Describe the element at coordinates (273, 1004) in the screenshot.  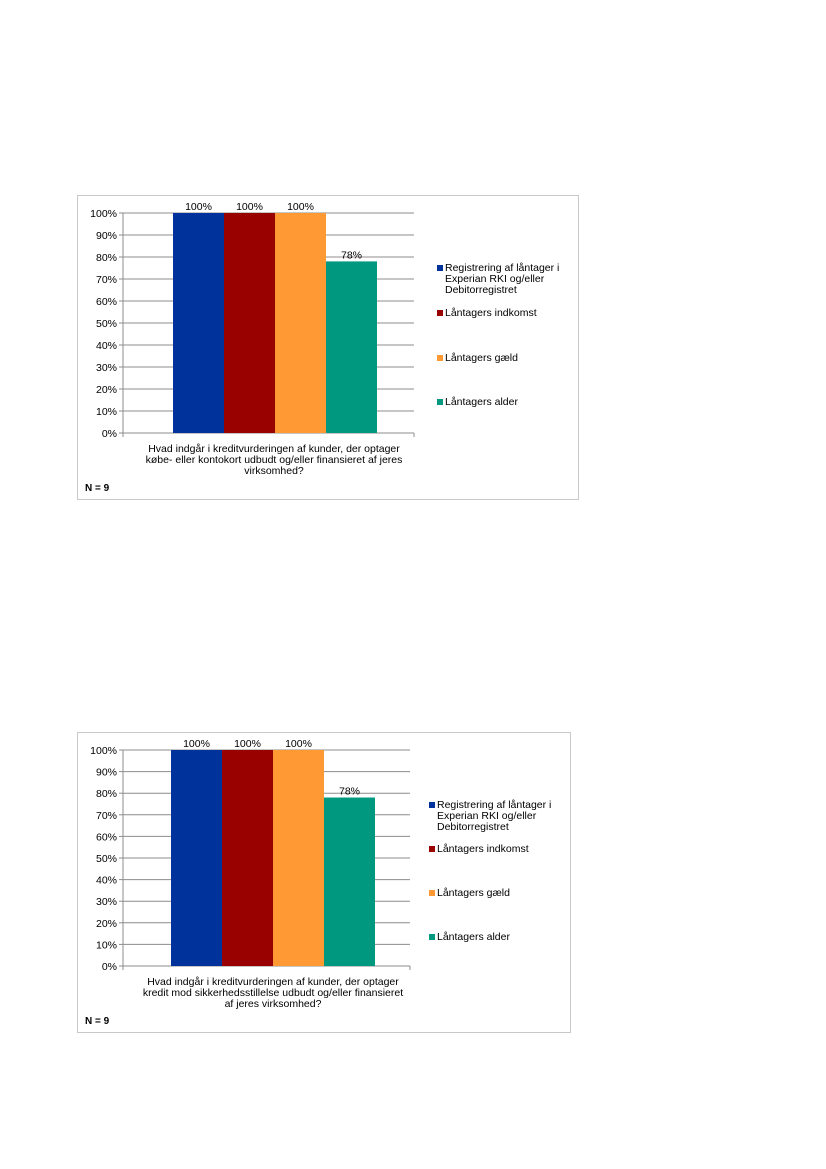
I see `x-axis-label: af jeres virksomhed?` at that location.